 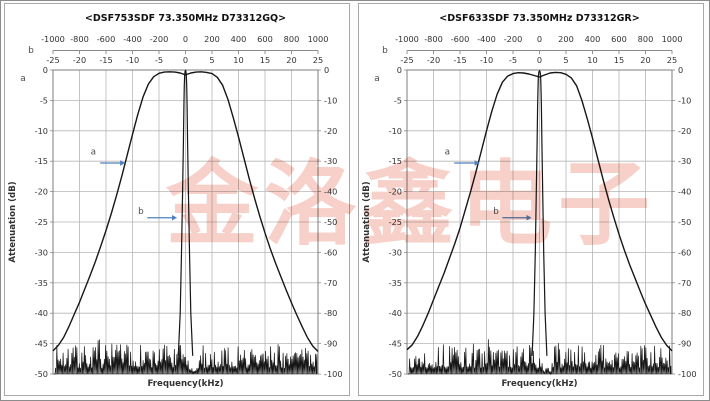 I want to click on noise-floor-trace, so click(x=540, y=357).